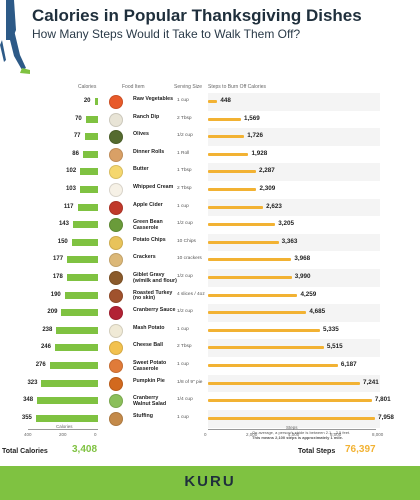 The height and width of the screenshot is (500, 420). What do you see at coordinates (210, 313) in the screenshot?
I see `chart-row: 209 Cranberry Sauce 1/2 cup 4,685` at bounding box center [210, 313].